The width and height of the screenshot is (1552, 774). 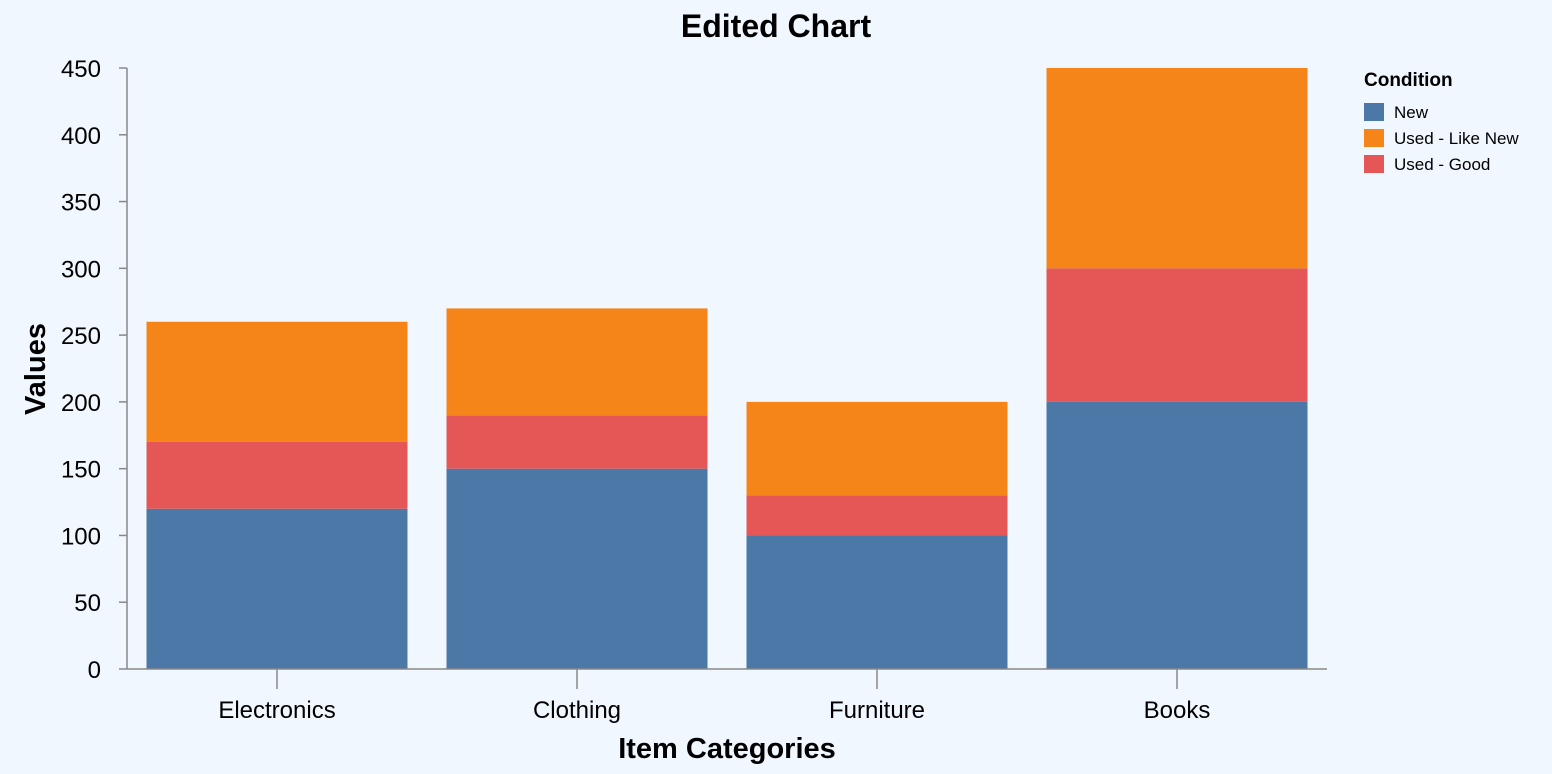 I want to click on bar-electronics-new, so click(x=277, y=588).